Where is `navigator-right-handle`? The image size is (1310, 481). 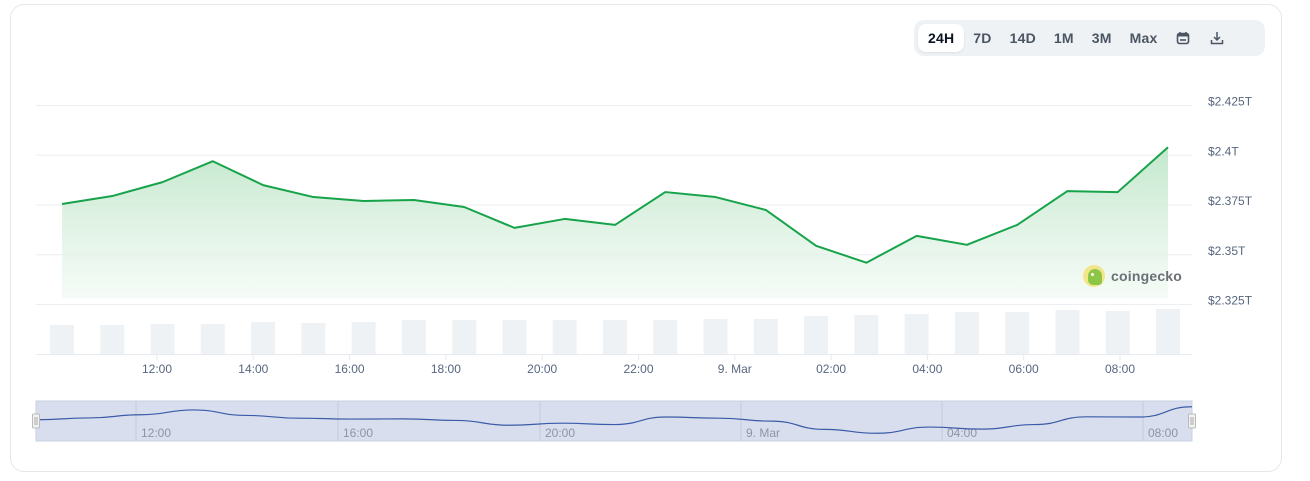
navigator-right-handle is located at coordinates (1192, 421).